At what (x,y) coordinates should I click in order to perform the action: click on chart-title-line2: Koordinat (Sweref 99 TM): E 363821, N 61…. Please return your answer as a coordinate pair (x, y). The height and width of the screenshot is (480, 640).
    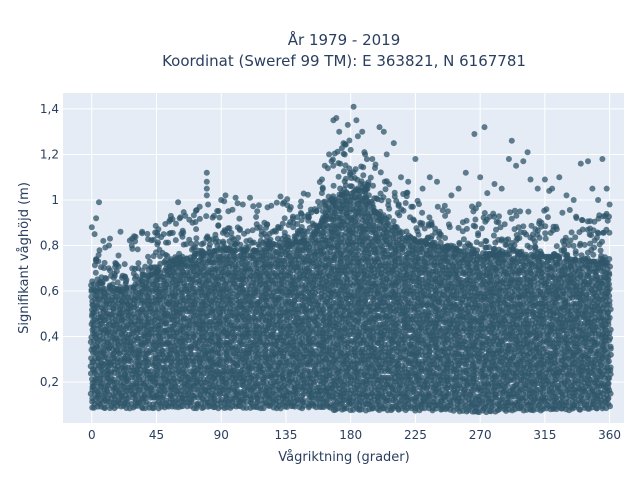
    Looking at the image, I should click on (344, 61).